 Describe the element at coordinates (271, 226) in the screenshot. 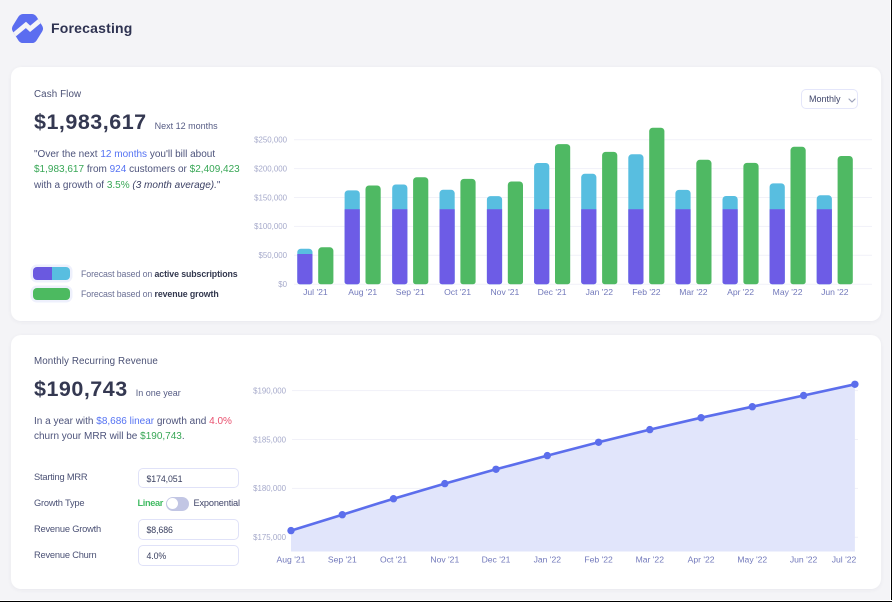

I see `svg-text: $100,000` at that location.